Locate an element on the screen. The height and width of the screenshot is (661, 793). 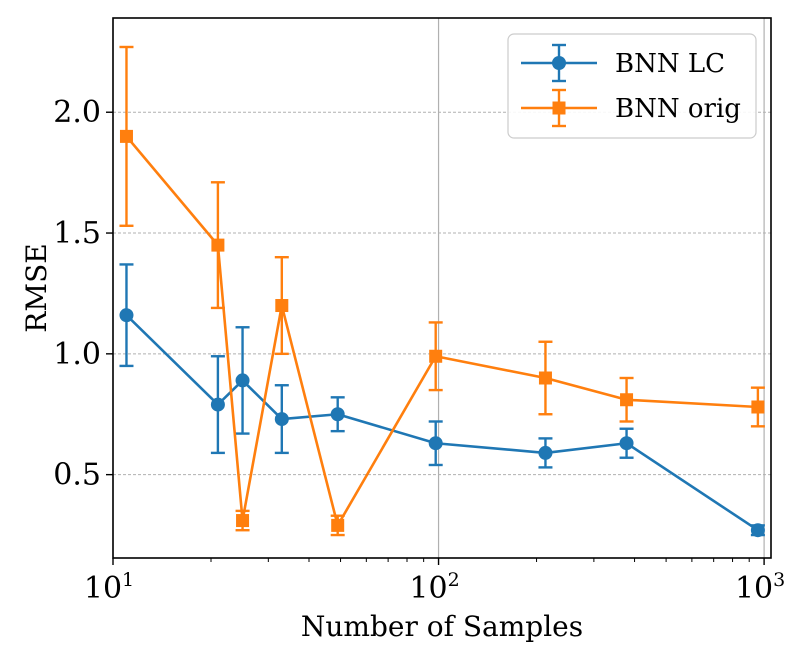
x-axis-label: Number of Samples is located at coordinates (442, 626).